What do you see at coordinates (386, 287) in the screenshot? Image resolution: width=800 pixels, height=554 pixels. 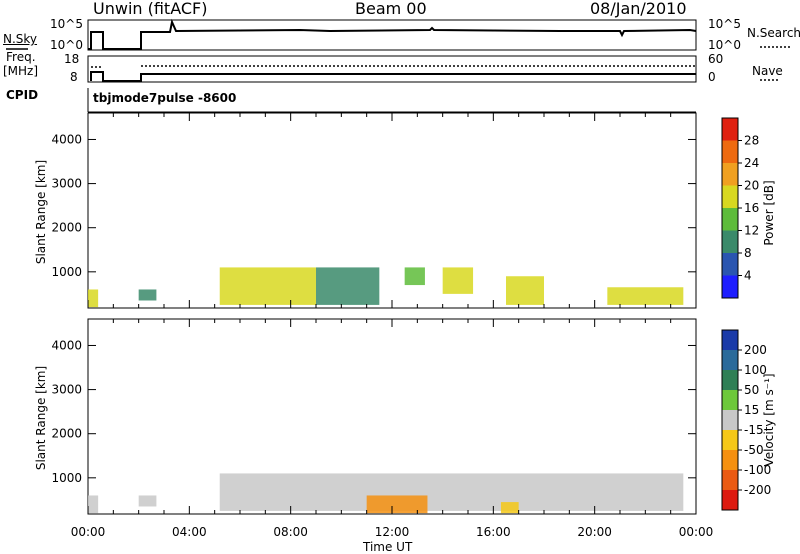 I see `power-echoes` at bounding box center [386, 287].